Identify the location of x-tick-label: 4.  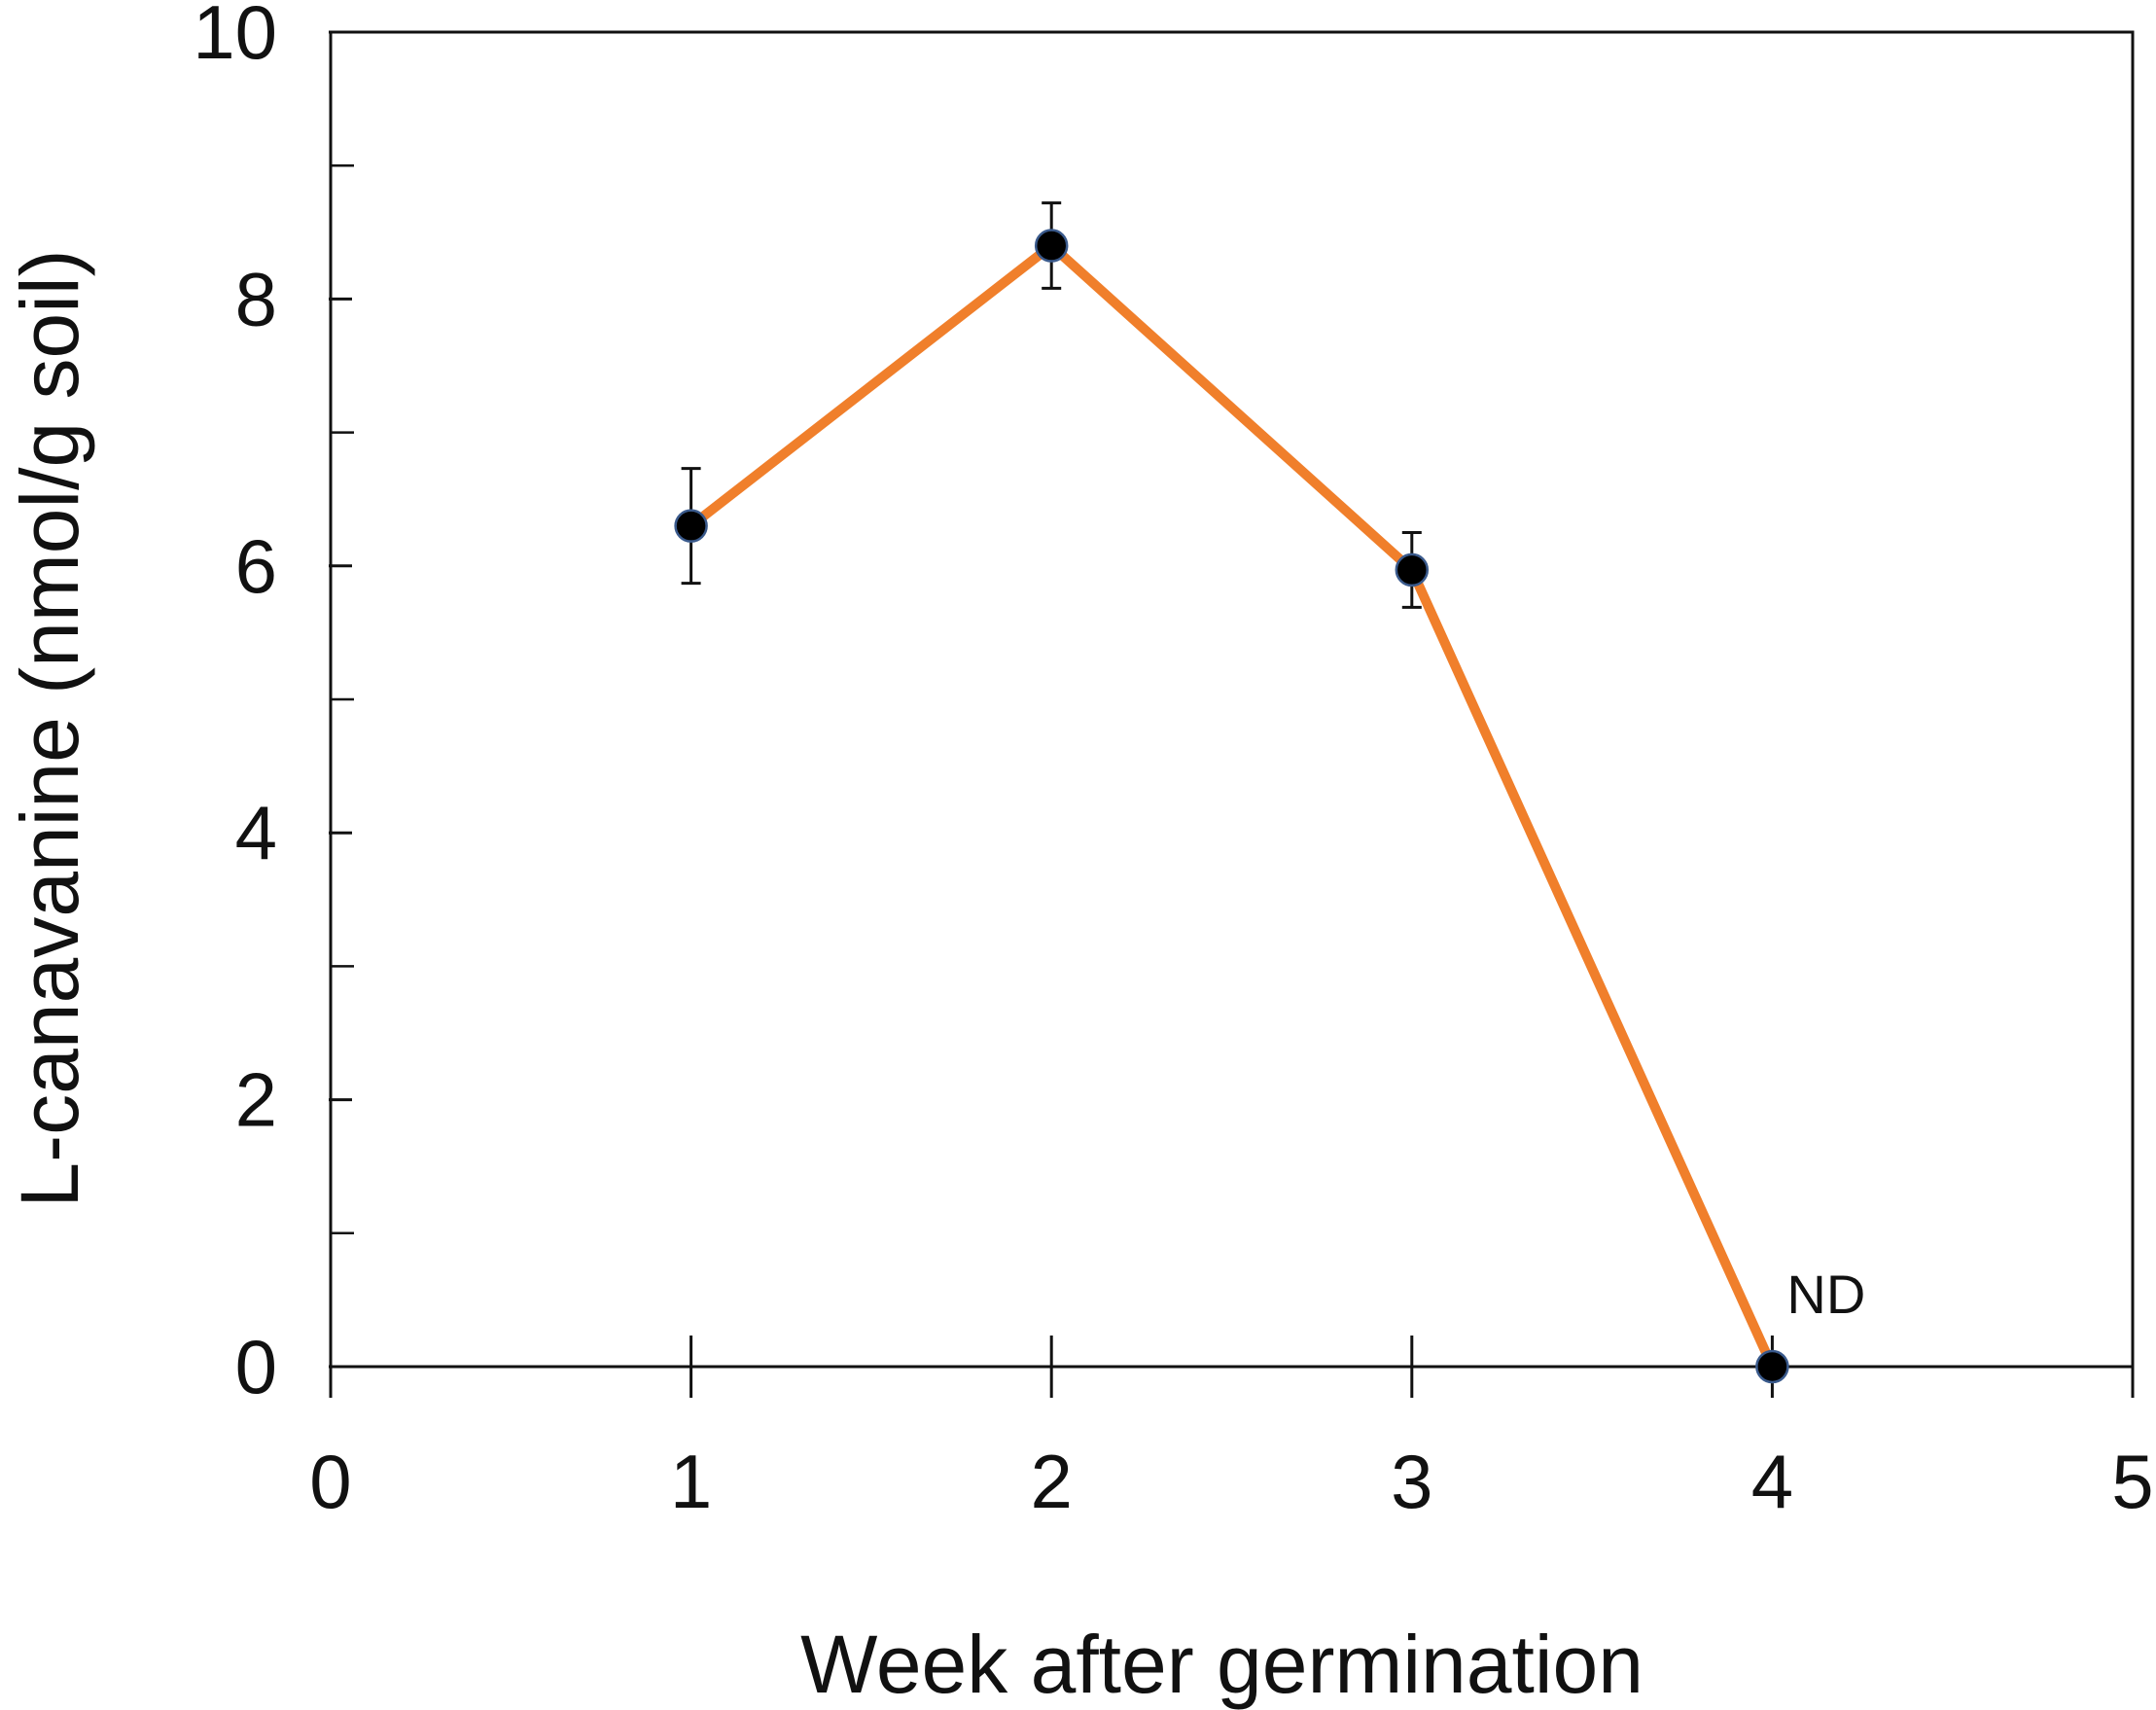
(1772, 1482).